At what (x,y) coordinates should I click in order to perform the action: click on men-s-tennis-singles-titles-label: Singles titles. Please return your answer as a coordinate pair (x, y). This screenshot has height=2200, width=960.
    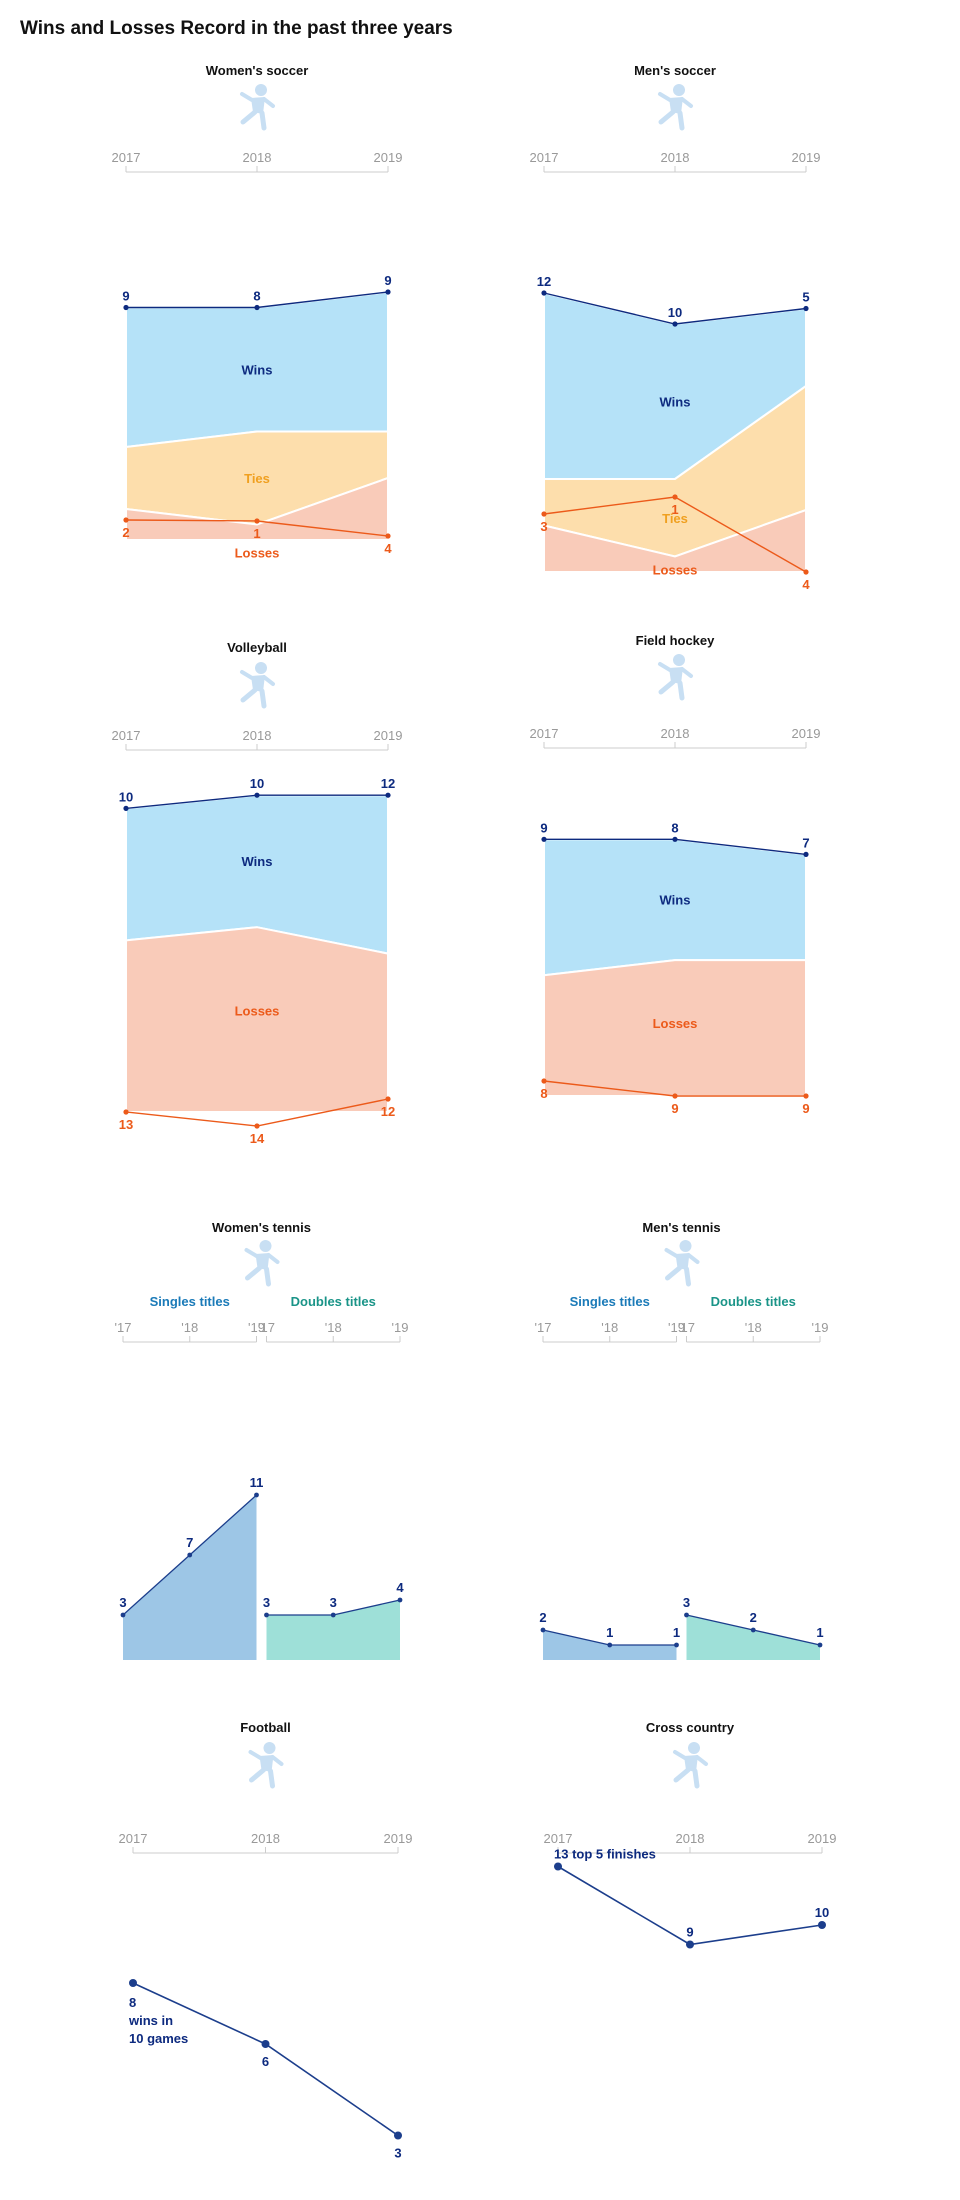
    Looking at the image, I should click on (610, 1301).